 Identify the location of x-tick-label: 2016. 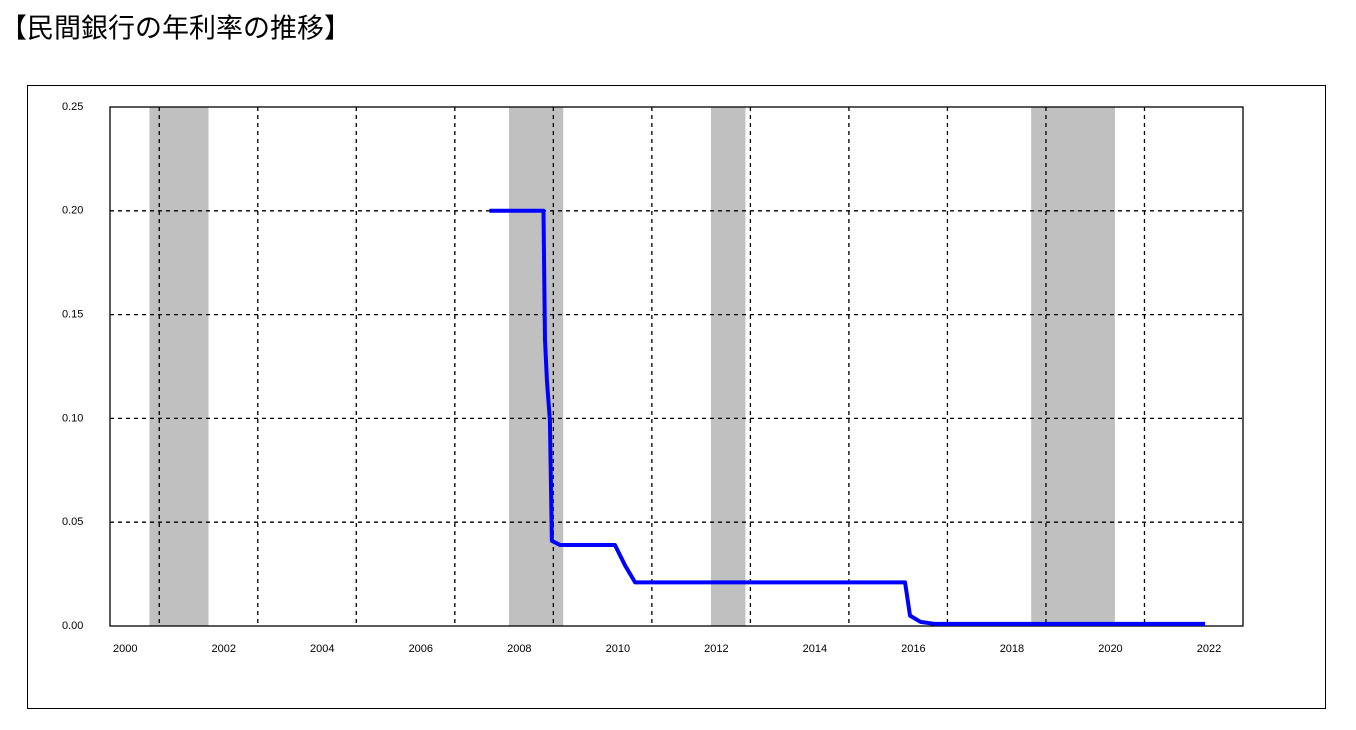
(913, 649).